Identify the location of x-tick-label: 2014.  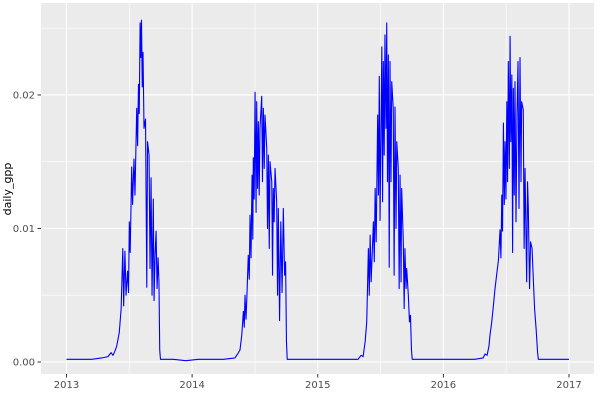
(191, 385).